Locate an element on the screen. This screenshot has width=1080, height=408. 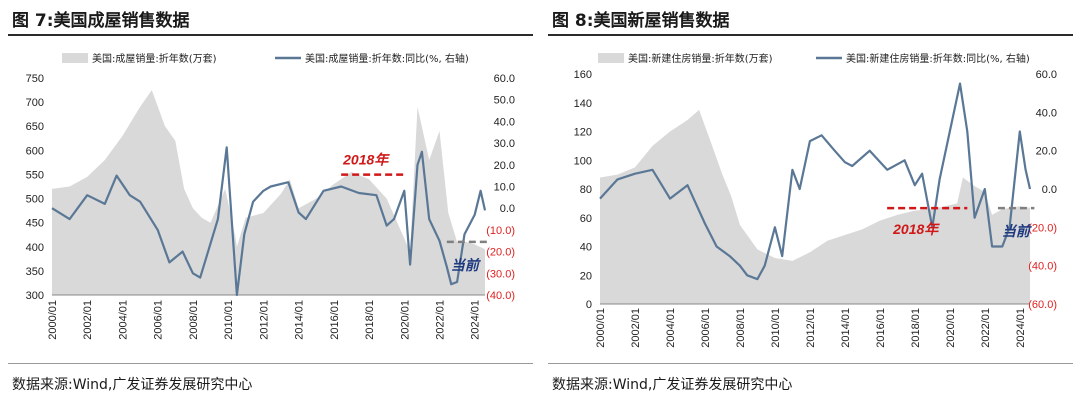
y-right-tick-label: 50.0 is located at coordinates (504, 101).